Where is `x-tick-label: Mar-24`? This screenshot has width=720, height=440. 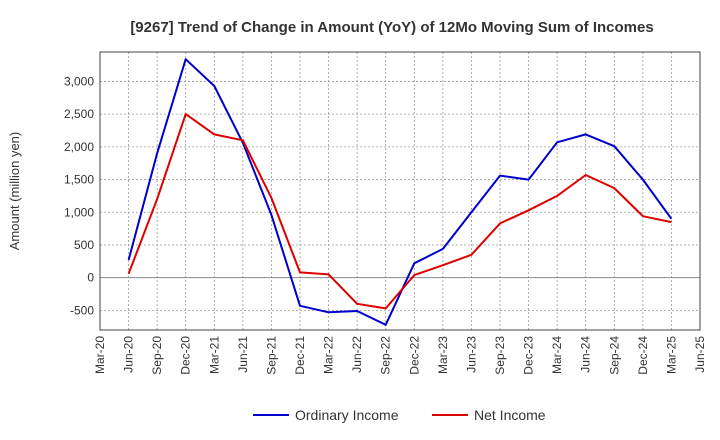 x-tick-label: Mar-24 is located at coordinates (557, 355).